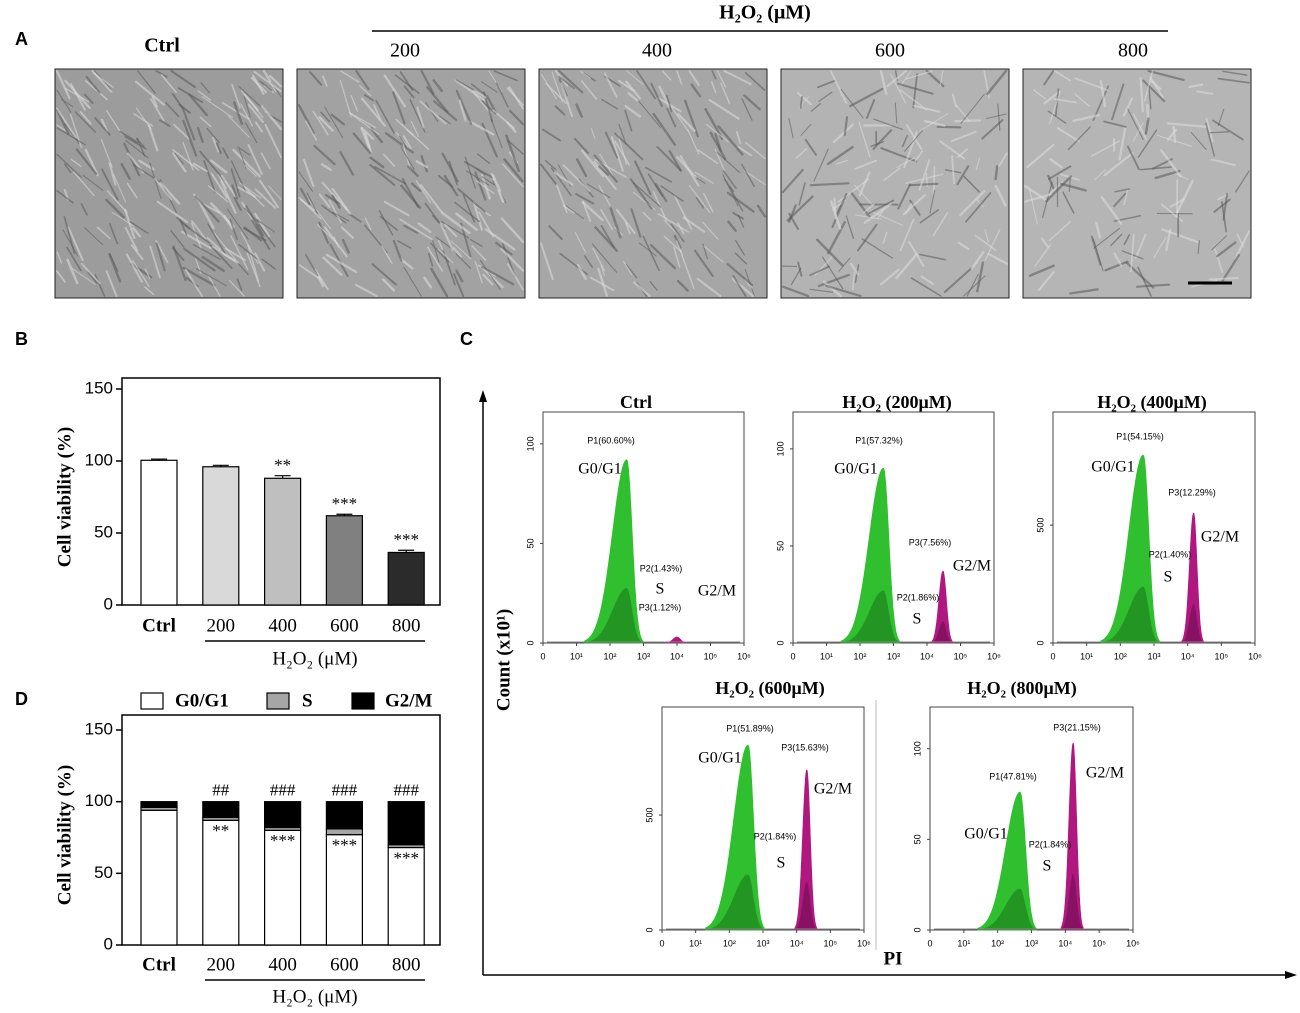 Image resolution: width=1300 pixels, height=1013 pixels. I want to click on x-tick-label: 10⁶, so click(1255, 656).